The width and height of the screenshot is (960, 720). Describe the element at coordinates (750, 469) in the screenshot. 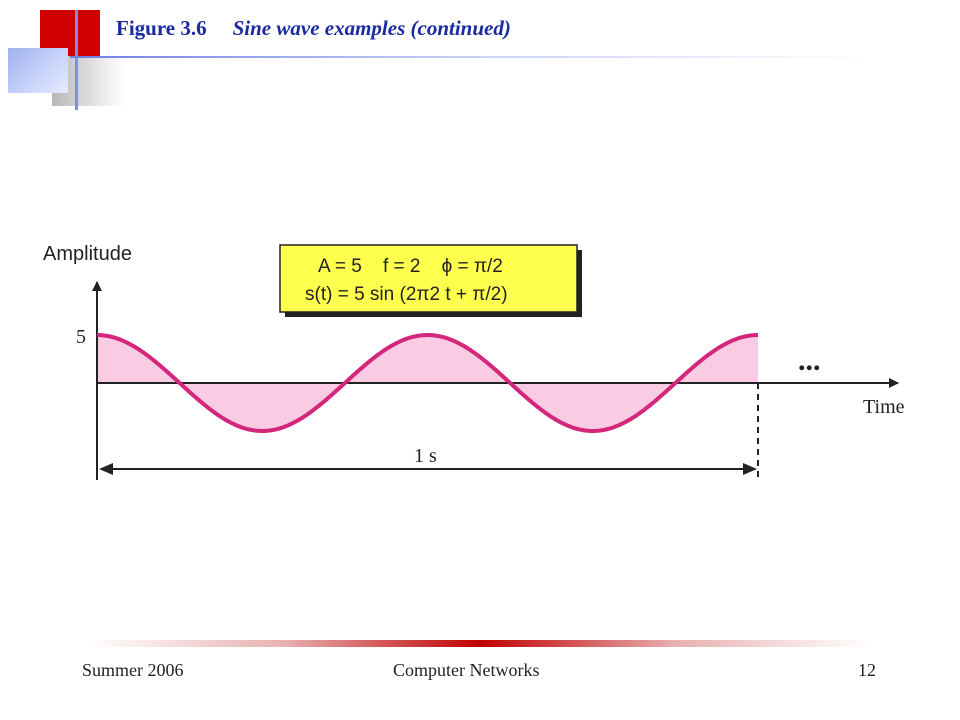

I see `duration-arrow-right-head` at that location.